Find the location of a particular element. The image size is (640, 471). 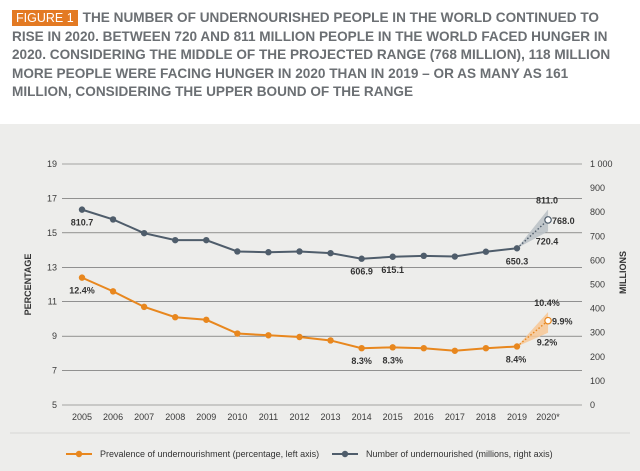

right-tick-label: 900 is located at coordinates (597, 188).